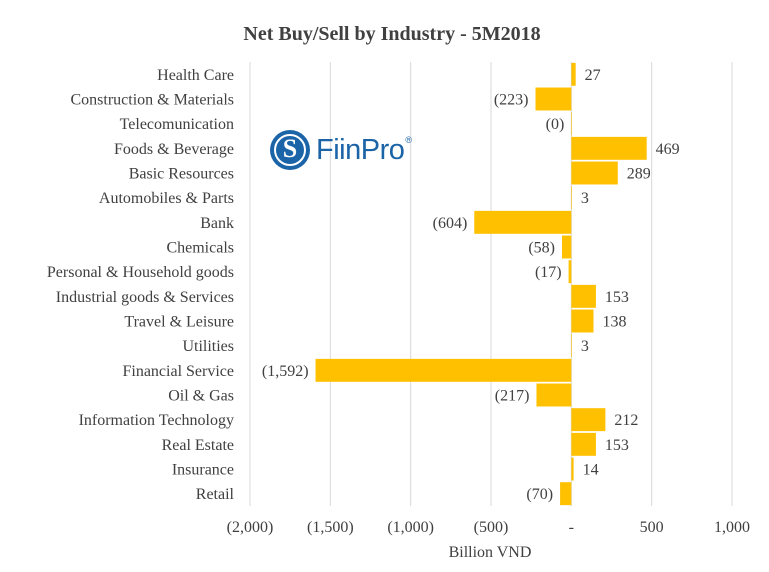 This screenshot has width=769, height=572. What do you see at coordinates (539, 494) in the screenshot?
I see `data-label: (70)` at bounding box center [539, 494].